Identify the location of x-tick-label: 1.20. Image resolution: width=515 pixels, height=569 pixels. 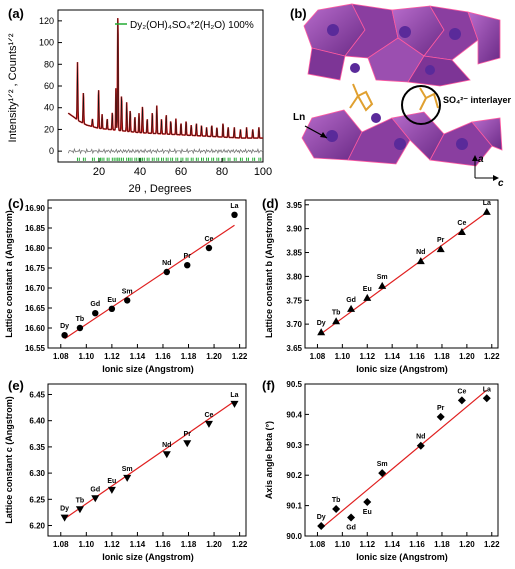
(467, 356).